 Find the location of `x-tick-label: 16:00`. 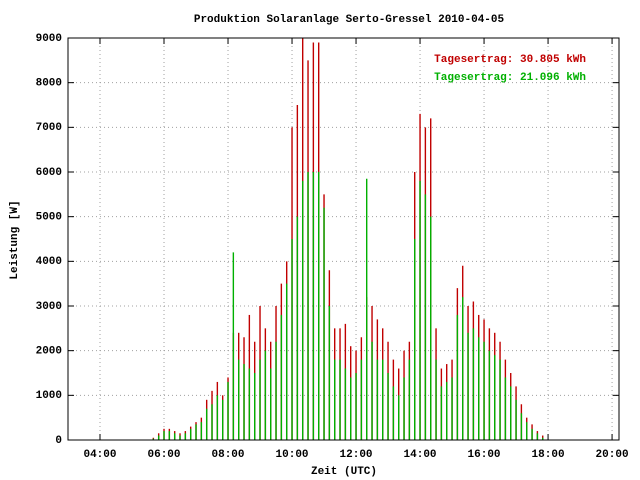

x-tick-label: 16:00 is located at coordinates (484, 455).